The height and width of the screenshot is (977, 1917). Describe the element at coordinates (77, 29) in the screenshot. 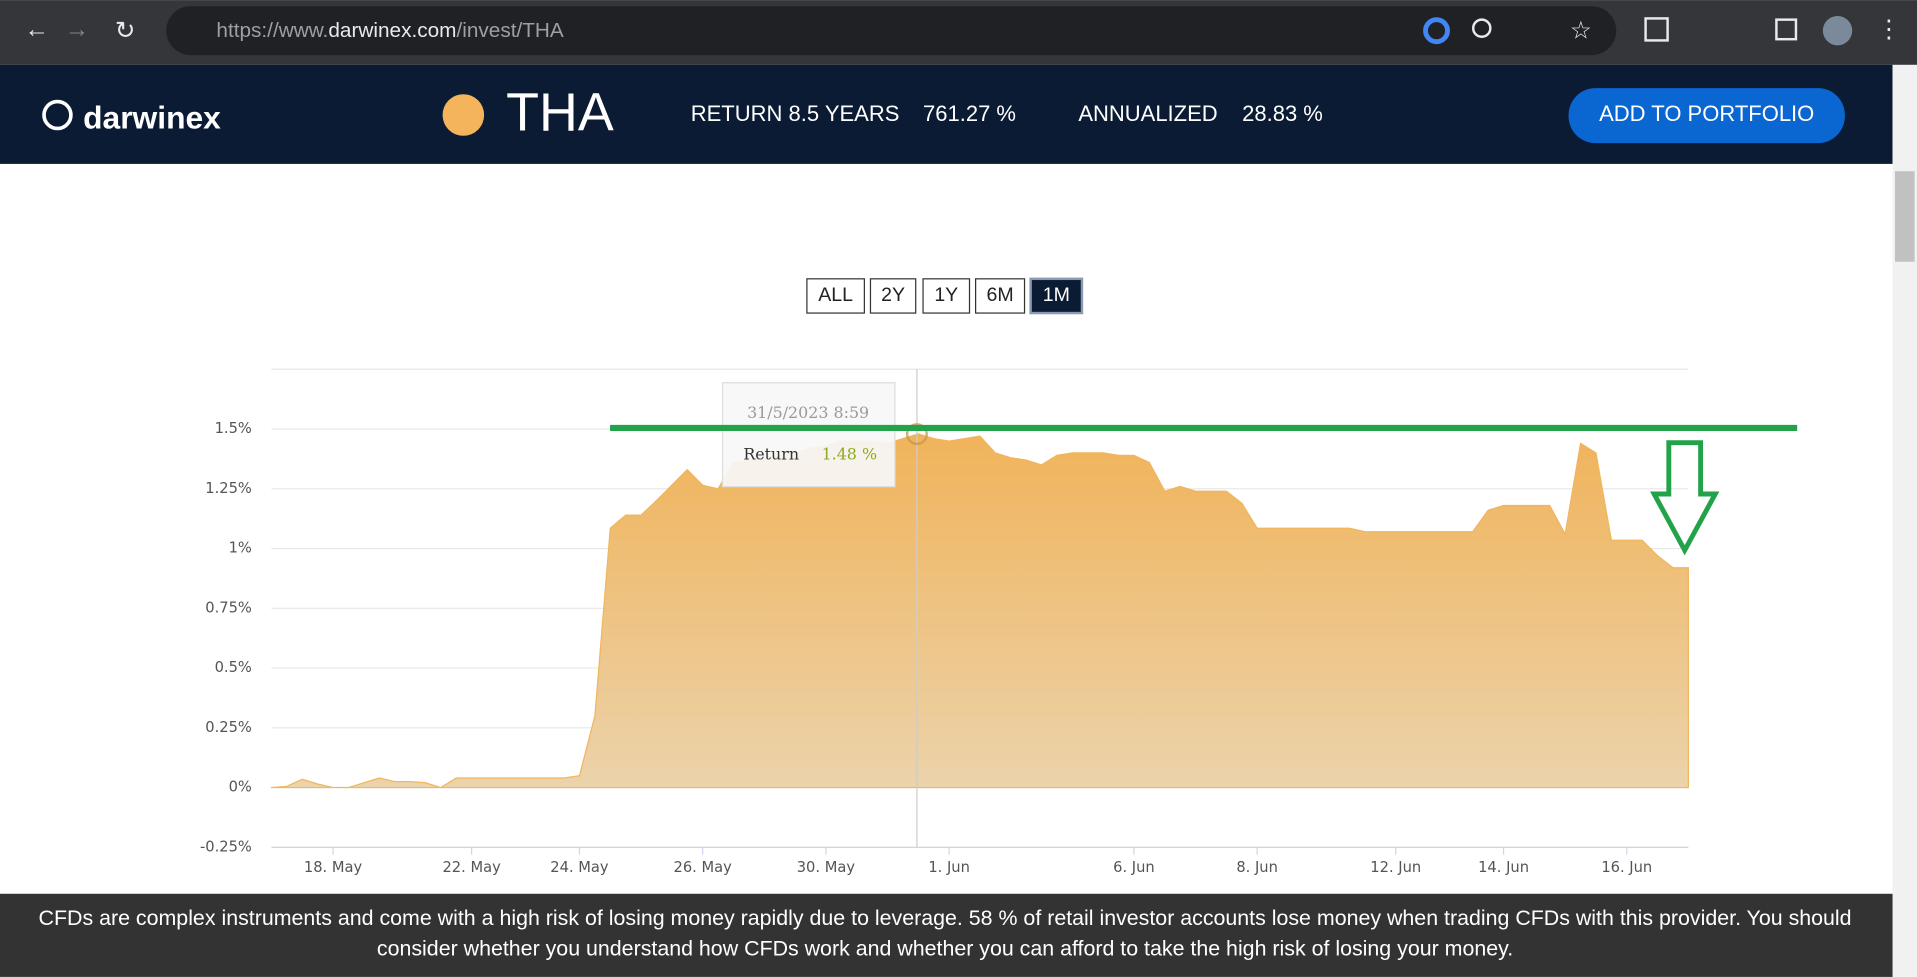

I see `forward-button: →` at that location.